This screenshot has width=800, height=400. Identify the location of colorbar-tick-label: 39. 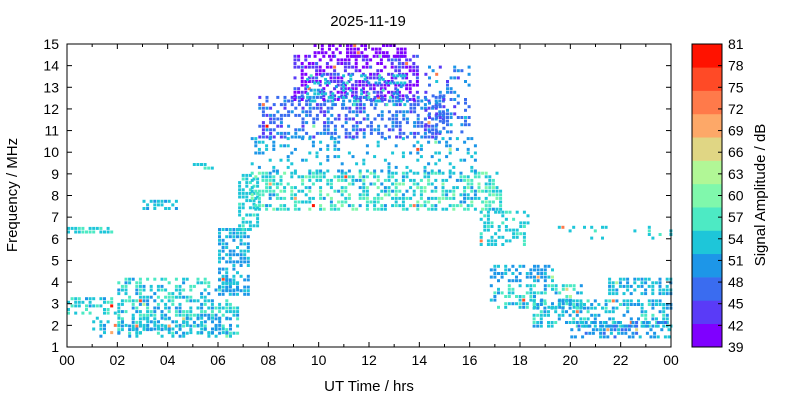
(736, 347).